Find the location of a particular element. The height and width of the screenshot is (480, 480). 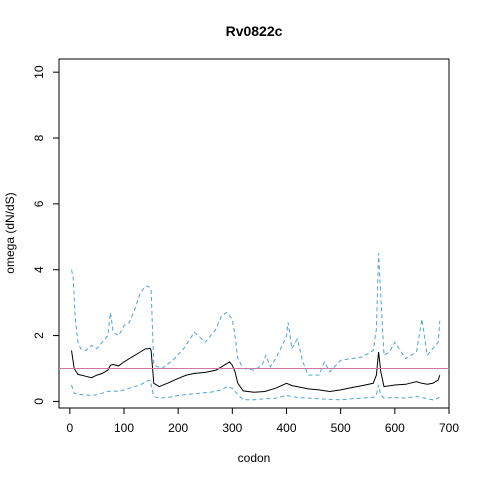

x-tick-label: 300 is located at coordinates (232, 428).